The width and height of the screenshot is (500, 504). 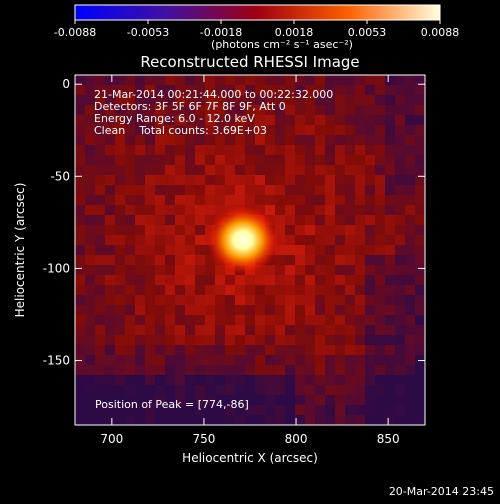 What do you see at coordinates (20, 250) in the screenshot?
I see `y-axis-label: Heliocentric Y (arcsec)` at bounding box center [20, 250].